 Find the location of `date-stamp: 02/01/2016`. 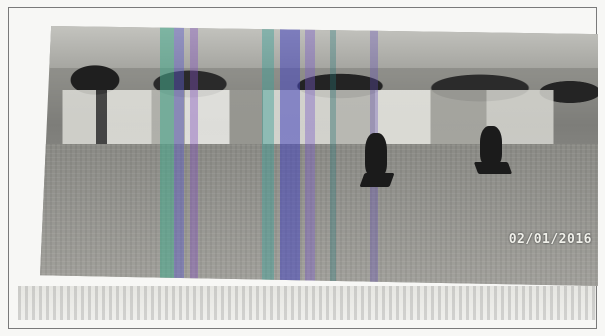

date-stamp: 02/01/2016 is located at coordinates (550, 239).